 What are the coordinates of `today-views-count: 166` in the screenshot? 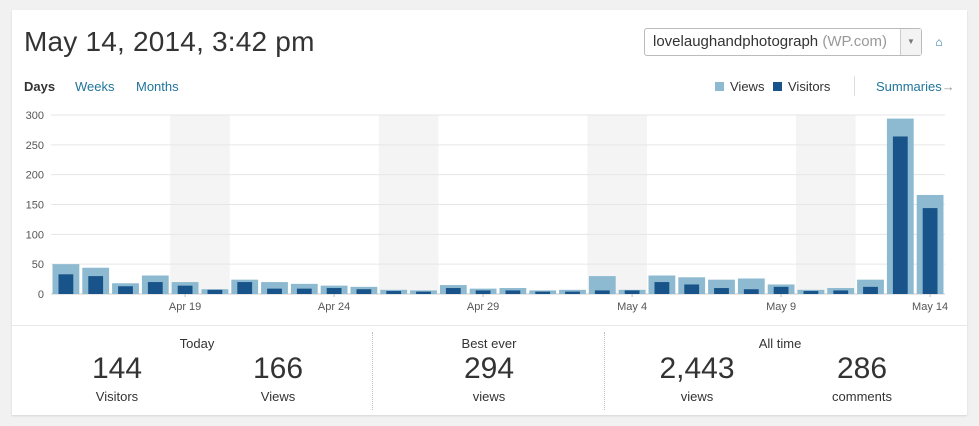 It's located at (278, 368).